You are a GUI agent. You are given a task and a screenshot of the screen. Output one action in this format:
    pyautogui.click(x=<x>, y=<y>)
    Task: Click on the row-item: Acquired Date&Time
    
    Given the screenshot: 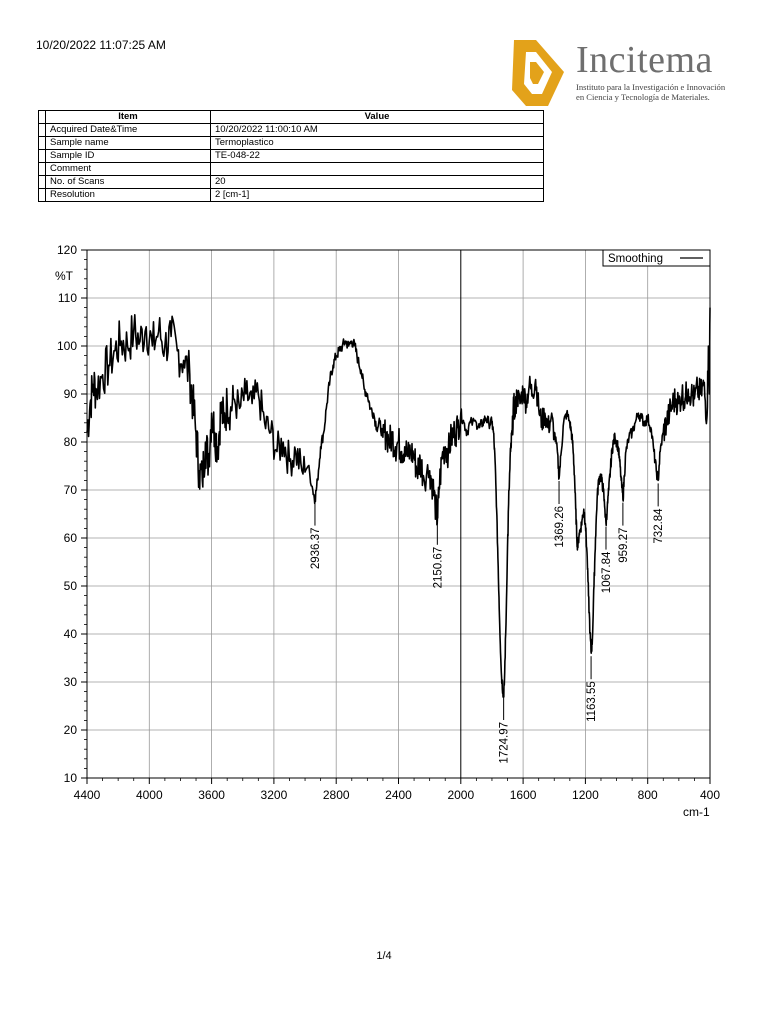 What is the action you would take?
    pyautogui.click(x=128, y=130)
    